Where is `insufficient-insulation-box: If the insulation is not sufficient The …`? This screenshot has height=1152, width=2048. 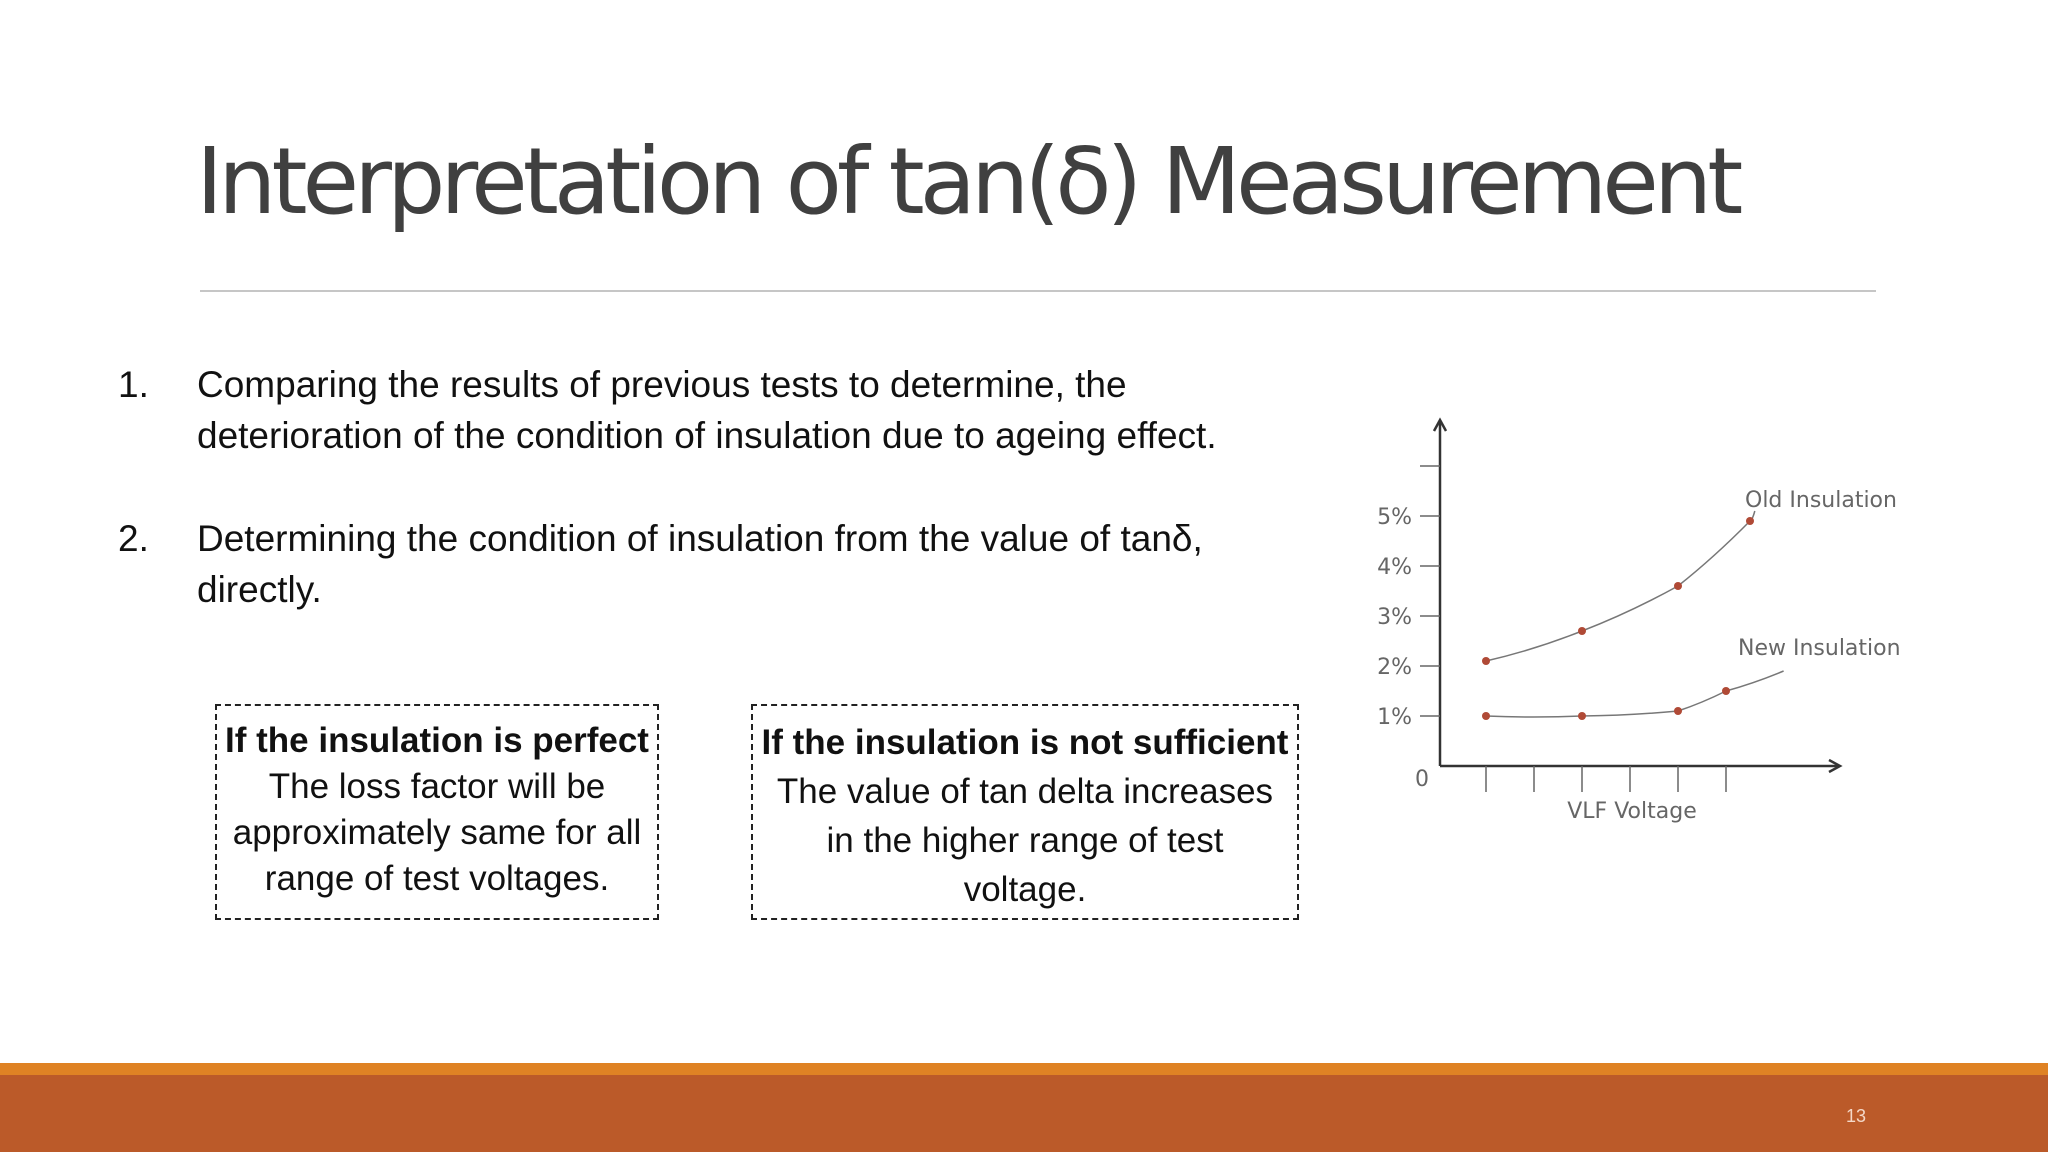
insufficient-insulation-box: If the insulation is not sufficient The … is located at coordinates (1025, 812).